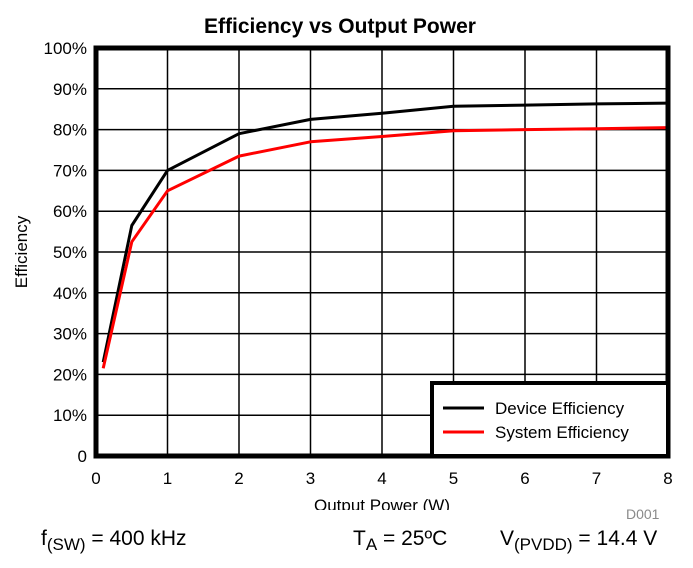  Describe the element at coordinates (70, 170) in the screenshot. I see `y-tick-label: 70%` at that location.